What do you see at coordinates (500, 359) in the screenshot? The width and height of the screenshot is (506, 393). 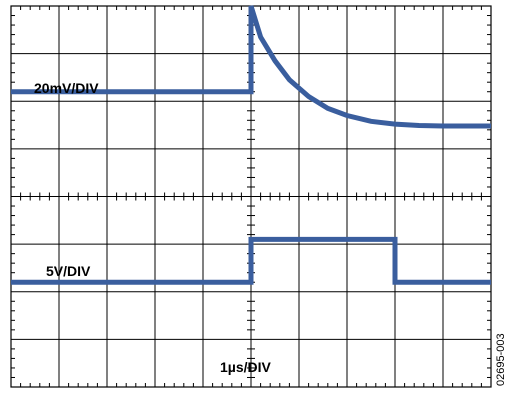 I see `figure-code: 02695-003` at bounding box center [500, 359].